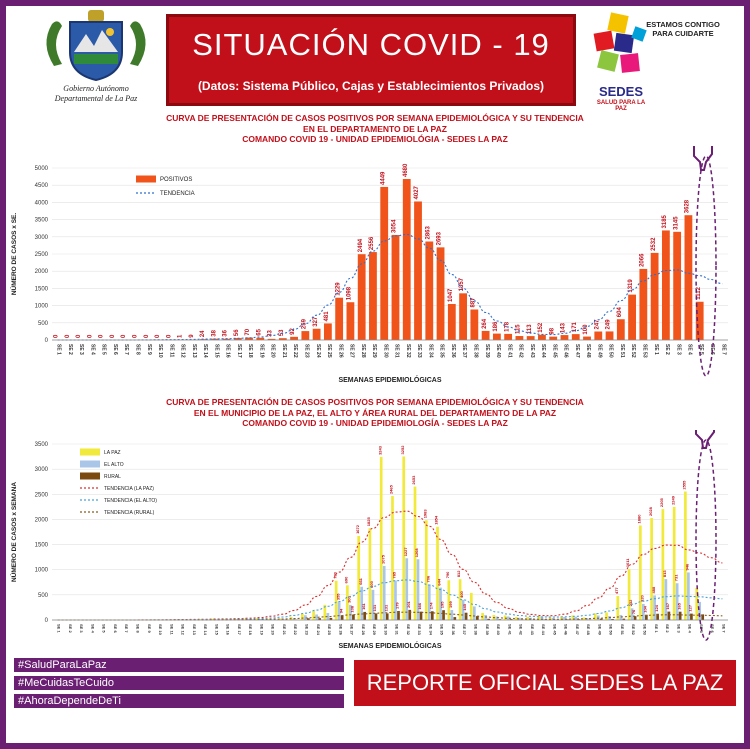 The width and height of the screenshot is (750, 749). Describe the element at coordinates (42, 272) in the screenshot. I see `y-tick-label: 2000` at that location.